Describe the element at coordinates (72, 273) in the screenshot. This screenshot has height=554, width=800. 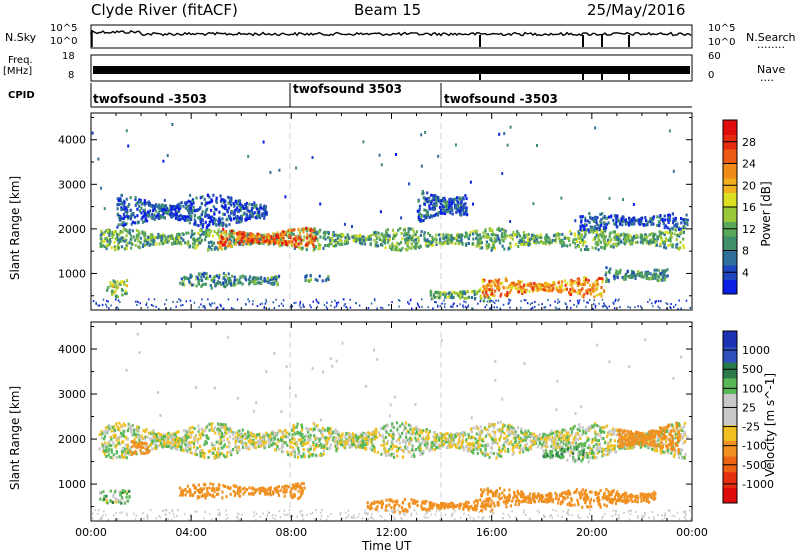
I see `y-tick-label: 1000` at that location.